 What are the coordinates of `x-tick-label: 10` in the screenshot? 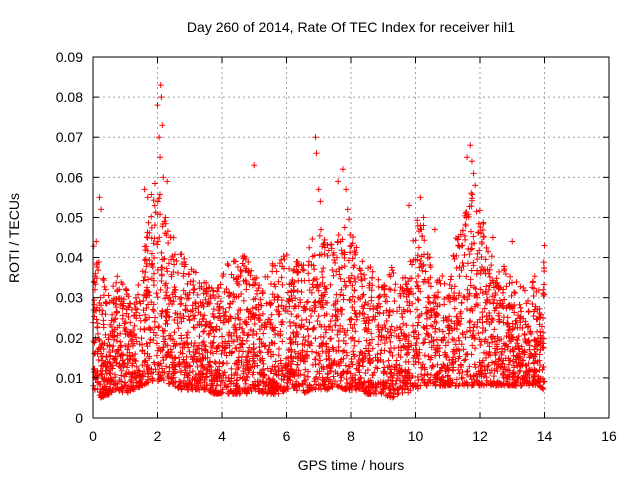 It's located at (416, 436).